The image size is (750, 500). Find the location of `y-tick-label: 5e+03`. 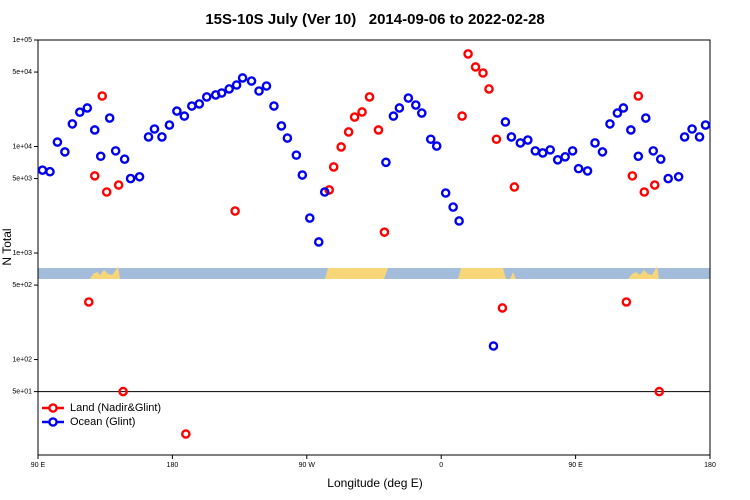

y-tick-label: 5e+03 is located at coordinates (22, 178).